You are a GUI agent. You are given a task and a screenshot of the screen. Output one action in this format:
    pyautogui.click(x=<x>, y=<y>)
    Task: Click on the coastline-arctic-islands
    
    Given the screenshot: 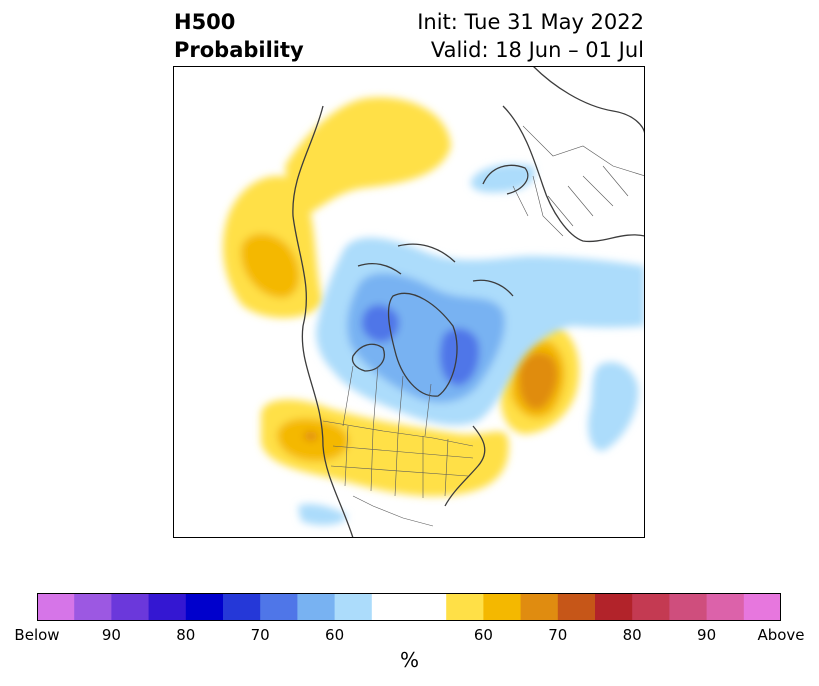 What is the action you would take?
    pyautogui.click(x=435, y=270)
    